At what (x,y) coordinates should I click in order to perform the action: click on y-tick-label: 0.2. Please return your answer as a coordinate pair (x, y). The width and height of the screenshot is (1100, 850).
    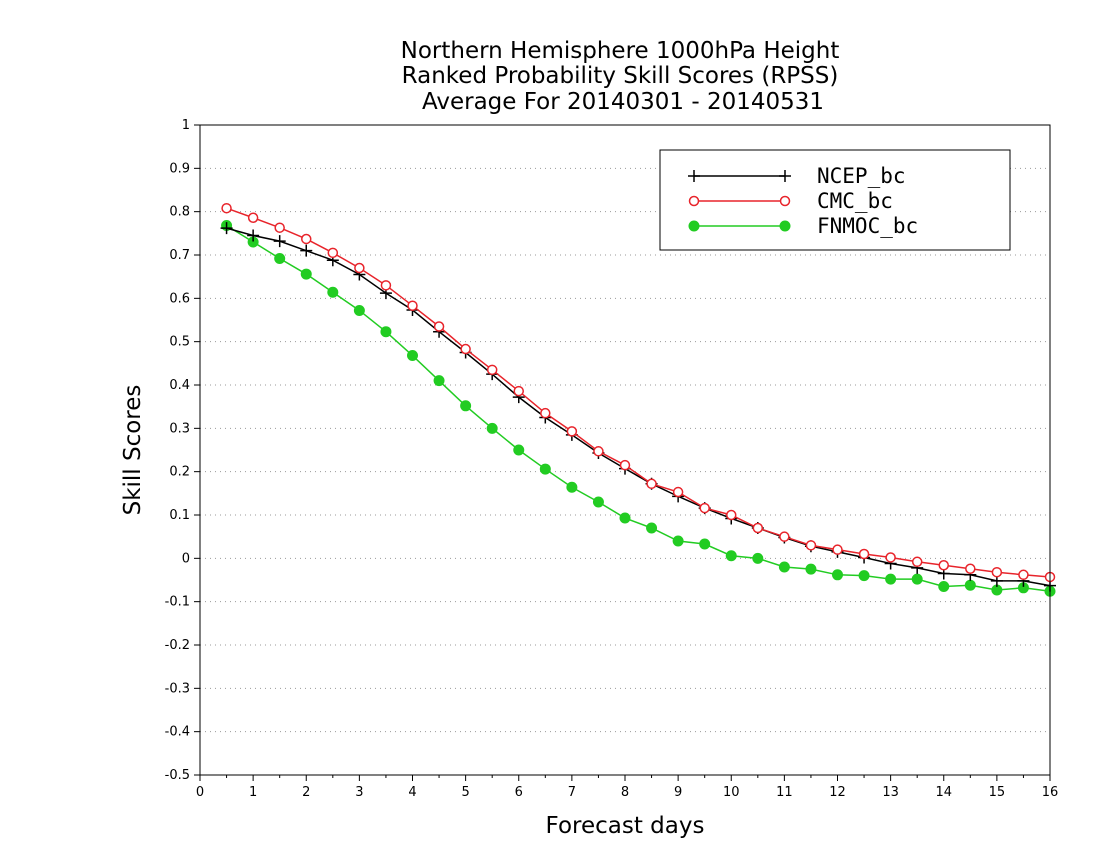
    Looking at the image, I should click on (179, 472).